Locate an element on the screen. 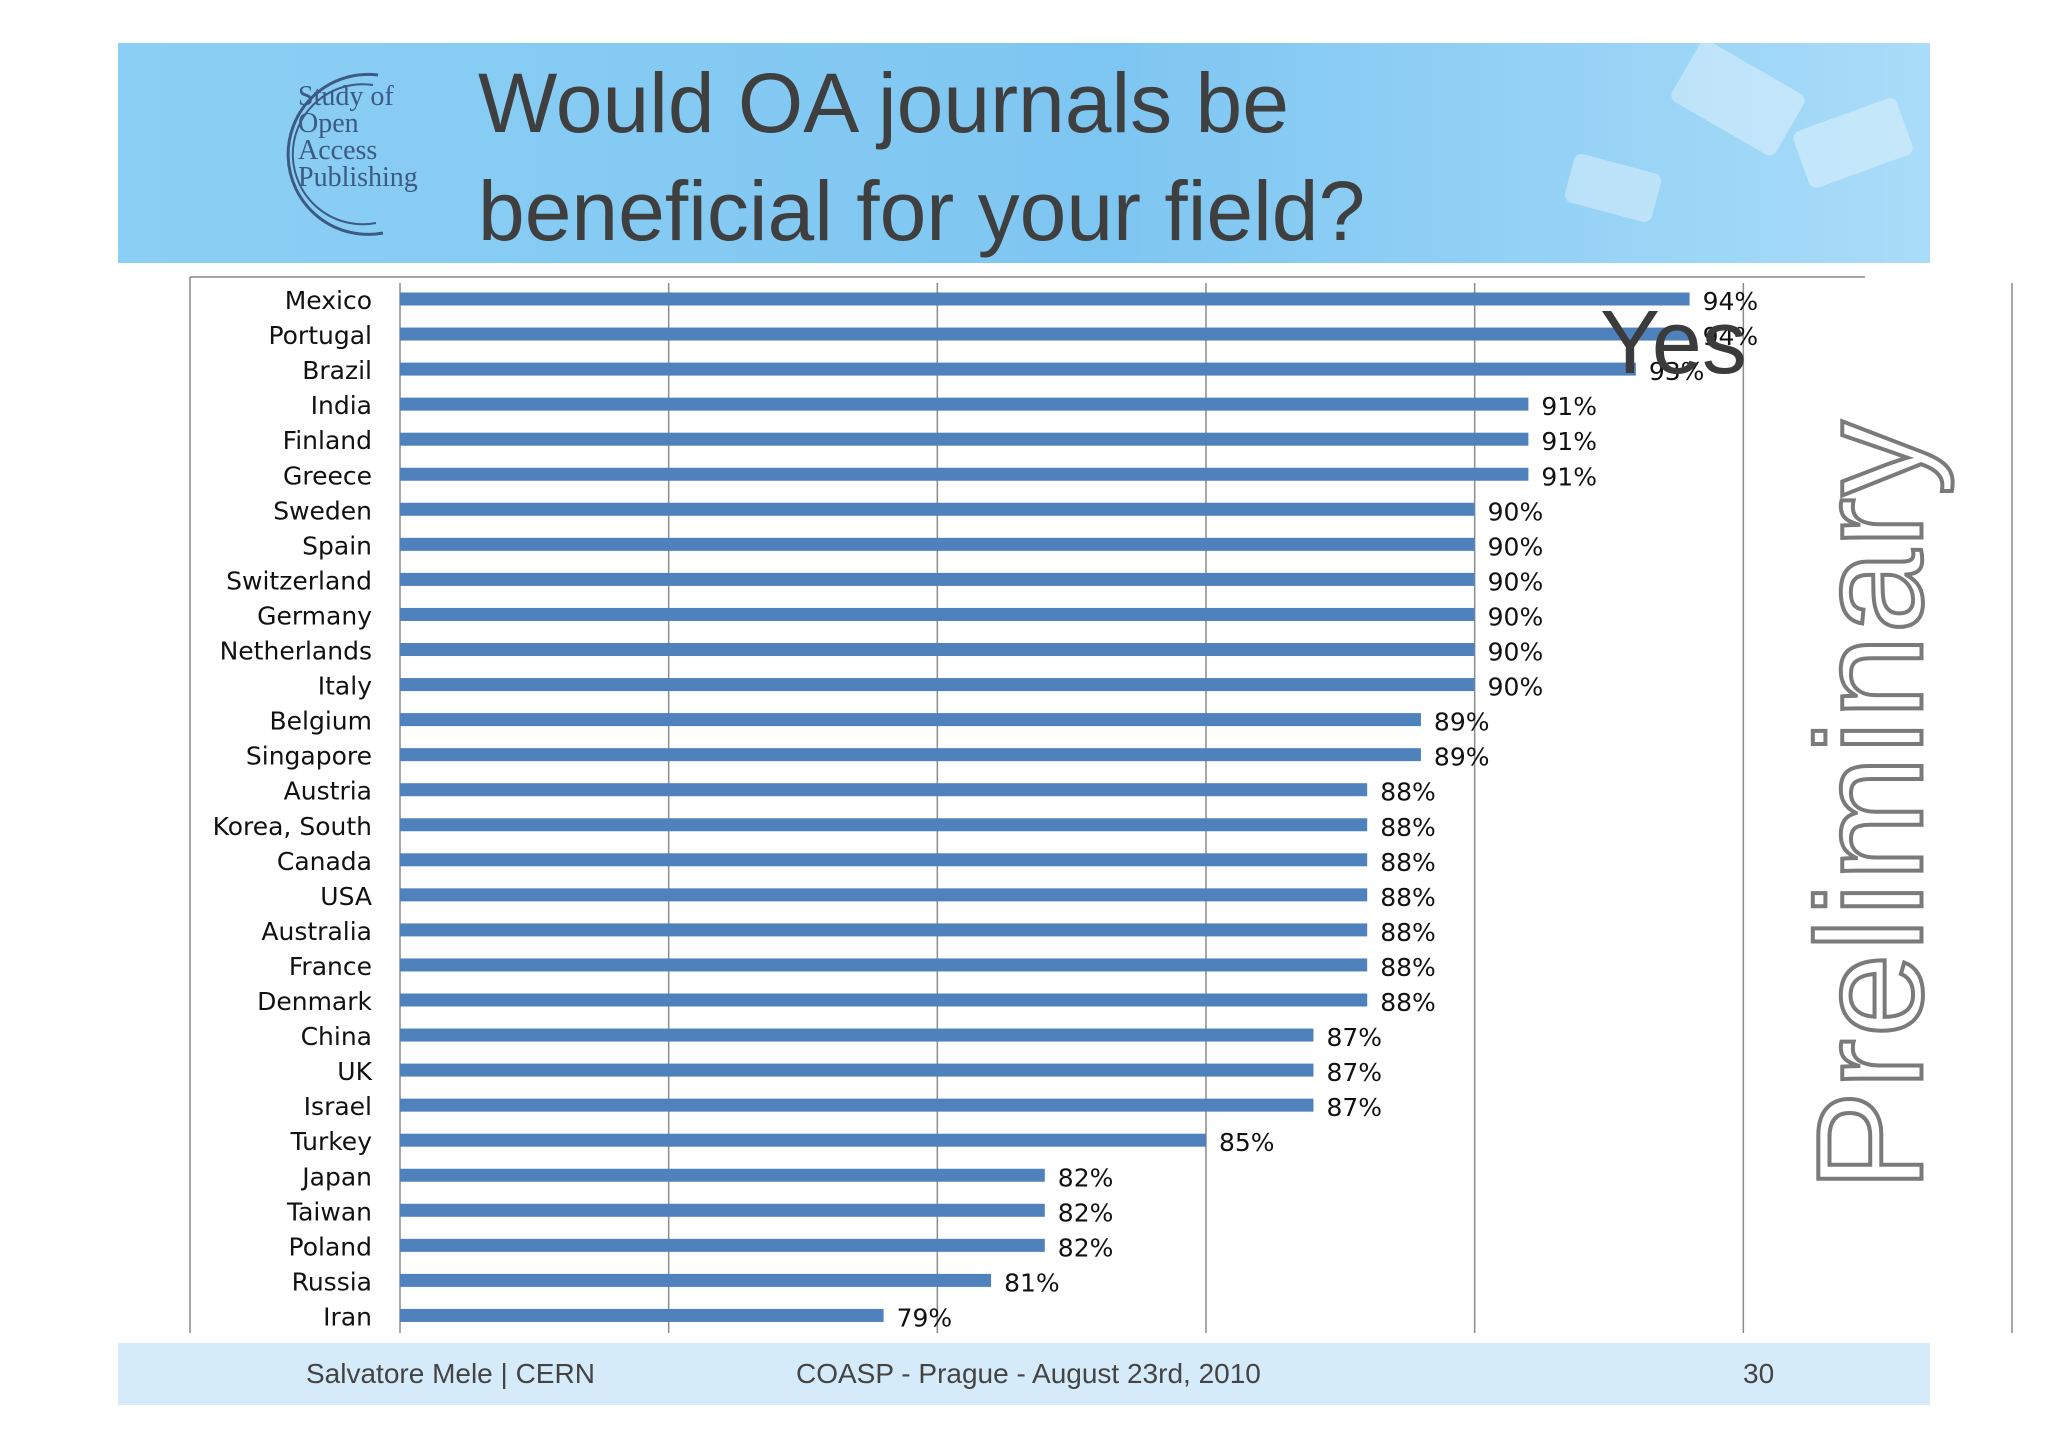 This screenshot has height=1447, width=2048. category-label: India is located at coordinates (341, 405).